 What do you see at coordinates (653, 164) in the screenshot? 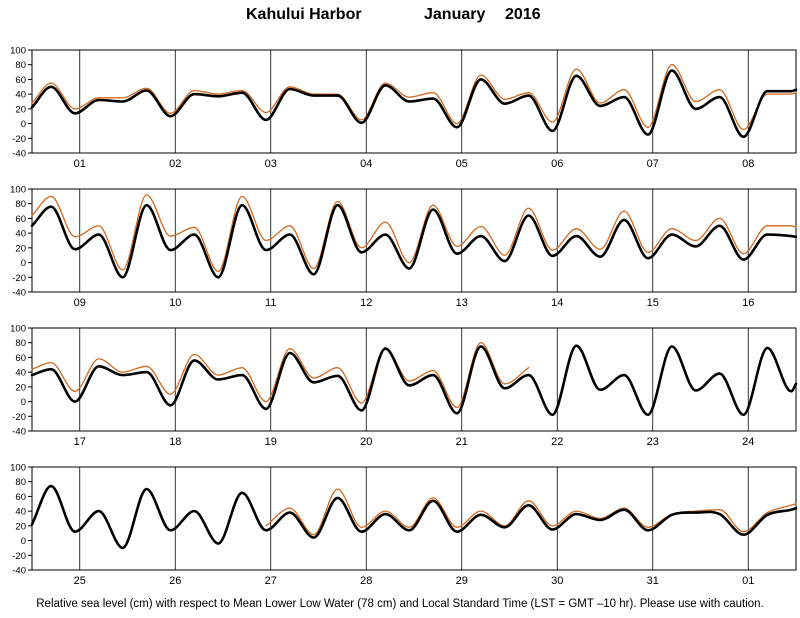
I see `day-label: 07` at bounding box center [653, 164].